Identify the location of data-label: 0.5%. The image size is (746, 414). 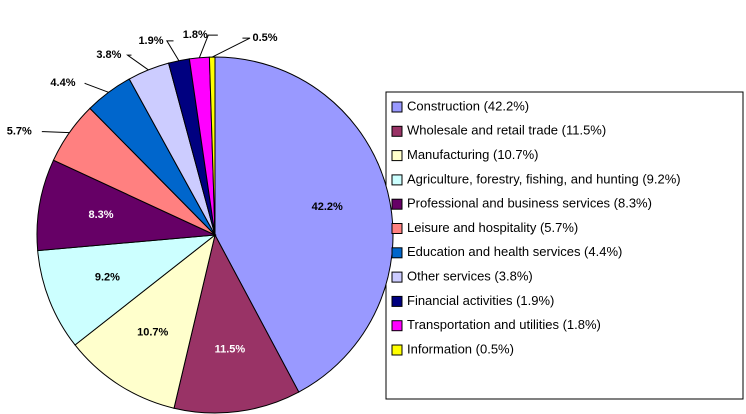
(264, 38).